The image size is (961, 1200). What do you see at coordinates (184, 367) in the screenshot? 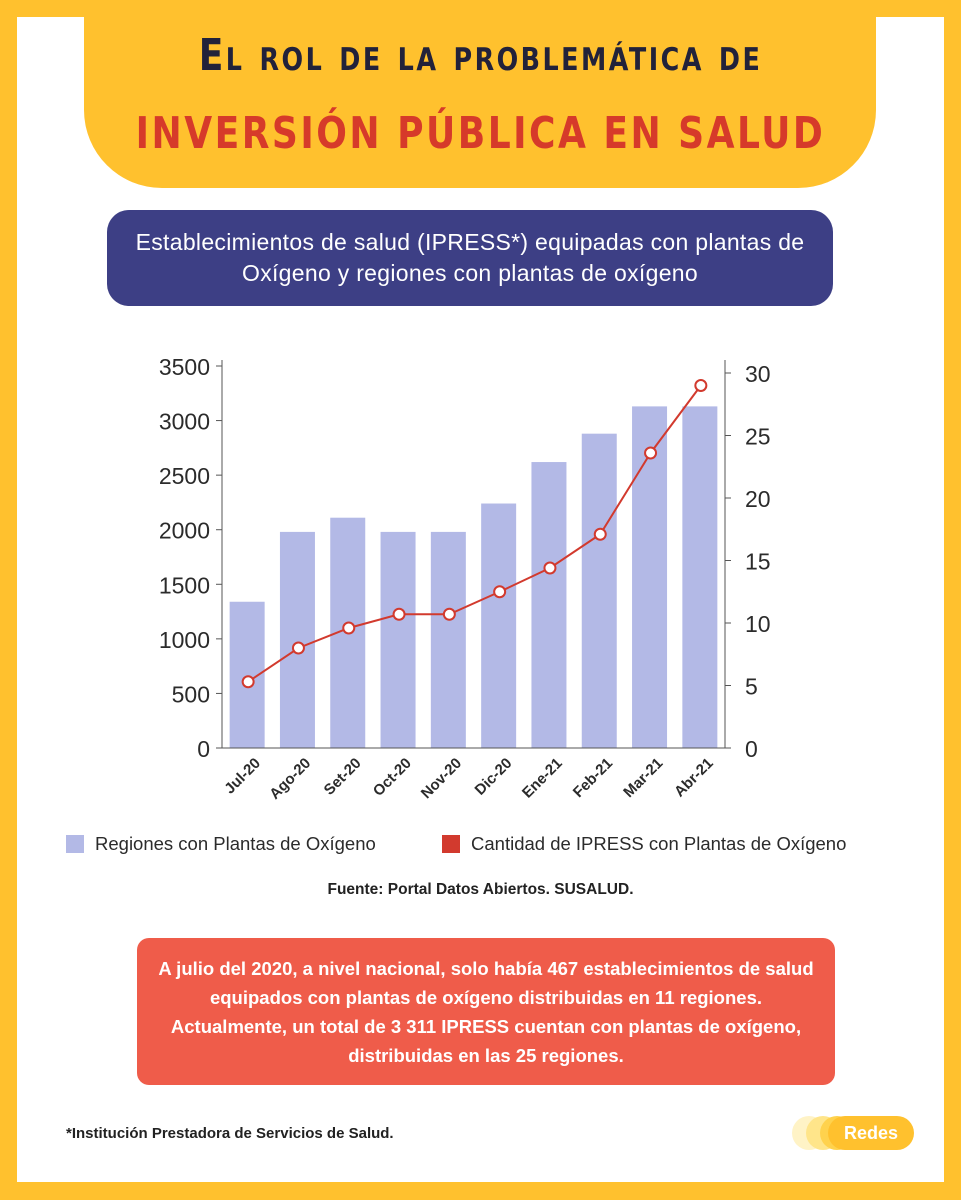
I see `y-left-tick-label-3500: 3500` at bounding box center [184, 367].